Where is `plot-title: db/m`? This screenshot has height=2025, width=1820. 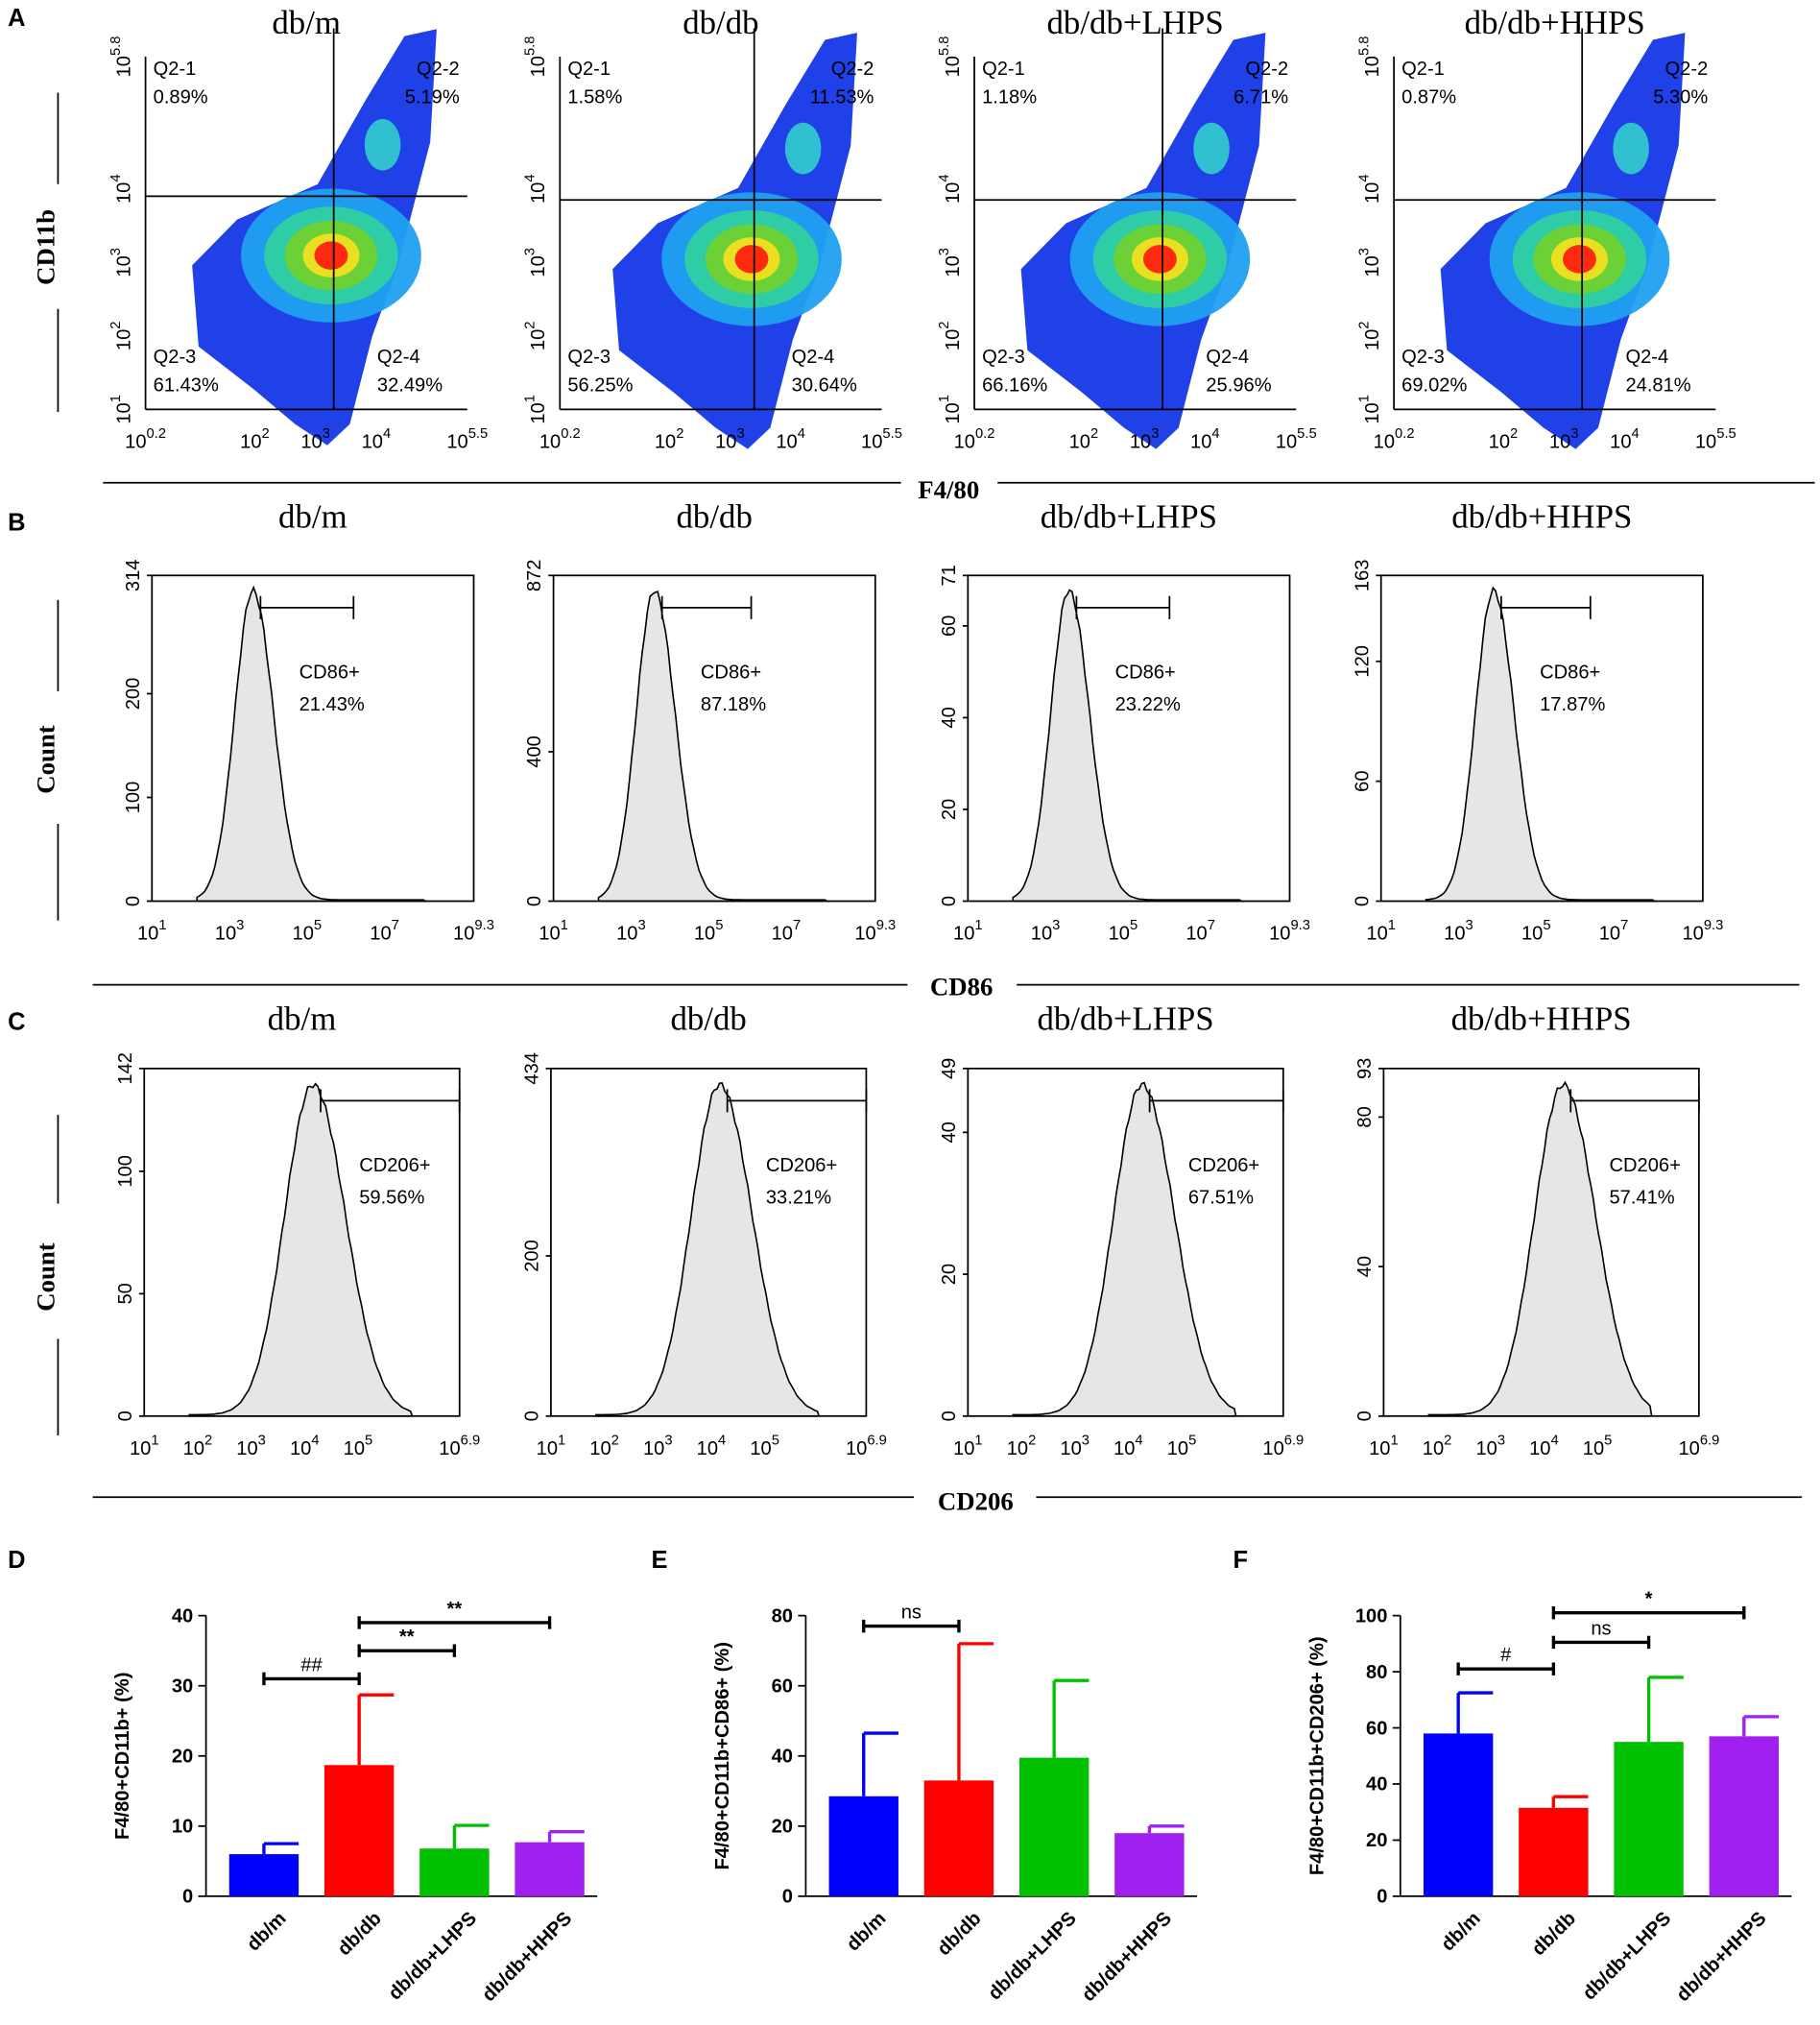 plot-title: db/m is located at coordinates (313, 517).